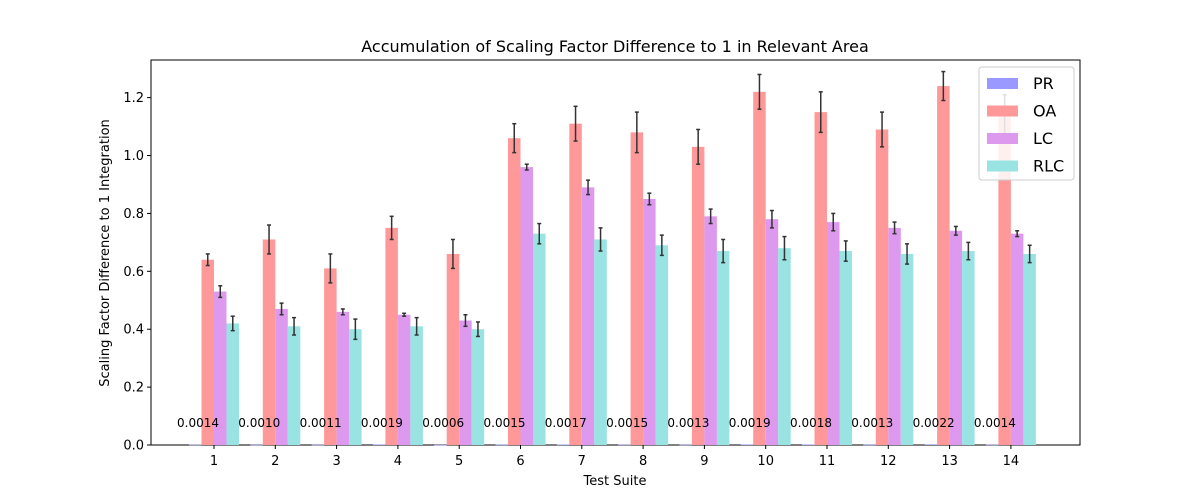  I want to click on legend-label-pr: PR, so click(1043, 83).